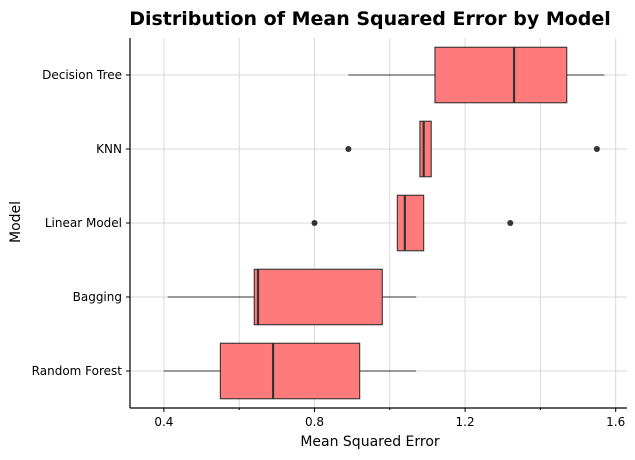 This screenshot has height=460, width=635. Describe the element at coordinates (163, 422) in the screenshot. I see `x-tick-label: 0.4` at that location.